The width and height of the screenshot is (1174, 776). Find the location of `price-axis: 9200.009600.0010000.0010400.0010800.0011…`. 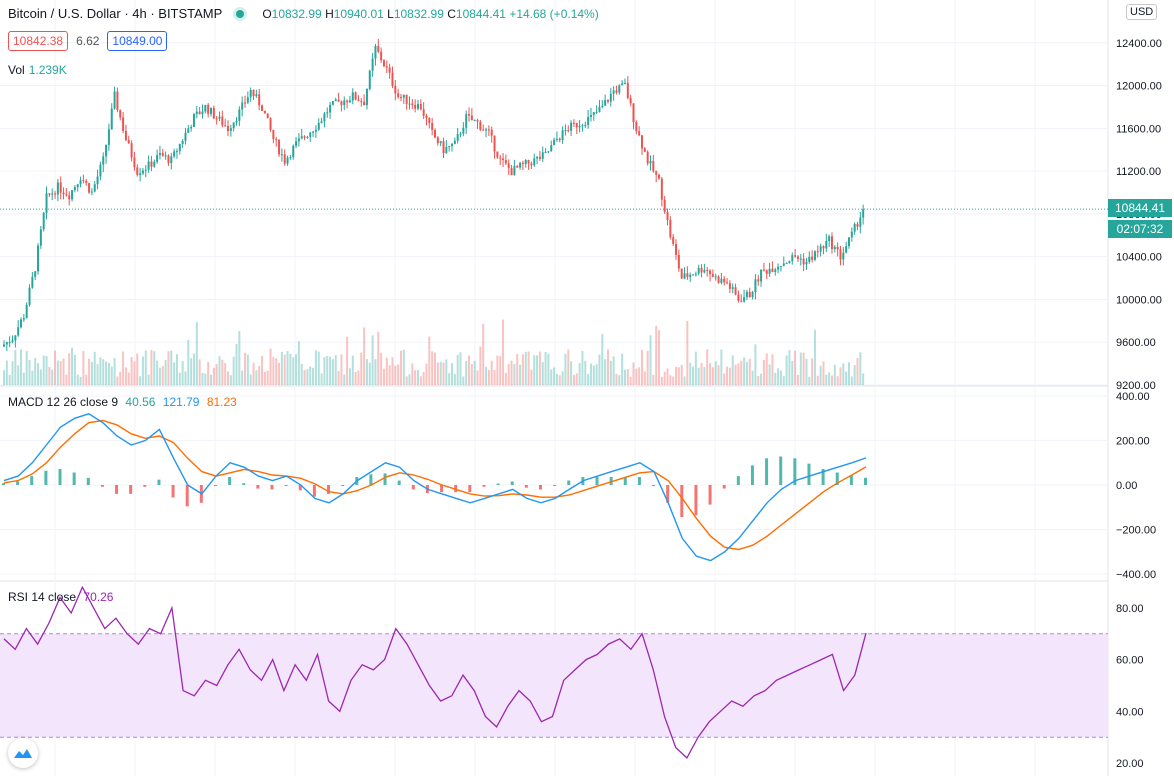

price-axis: 9200.009600.0010000.0010400.0010800.0011… is located at coordinates (1139, 404).